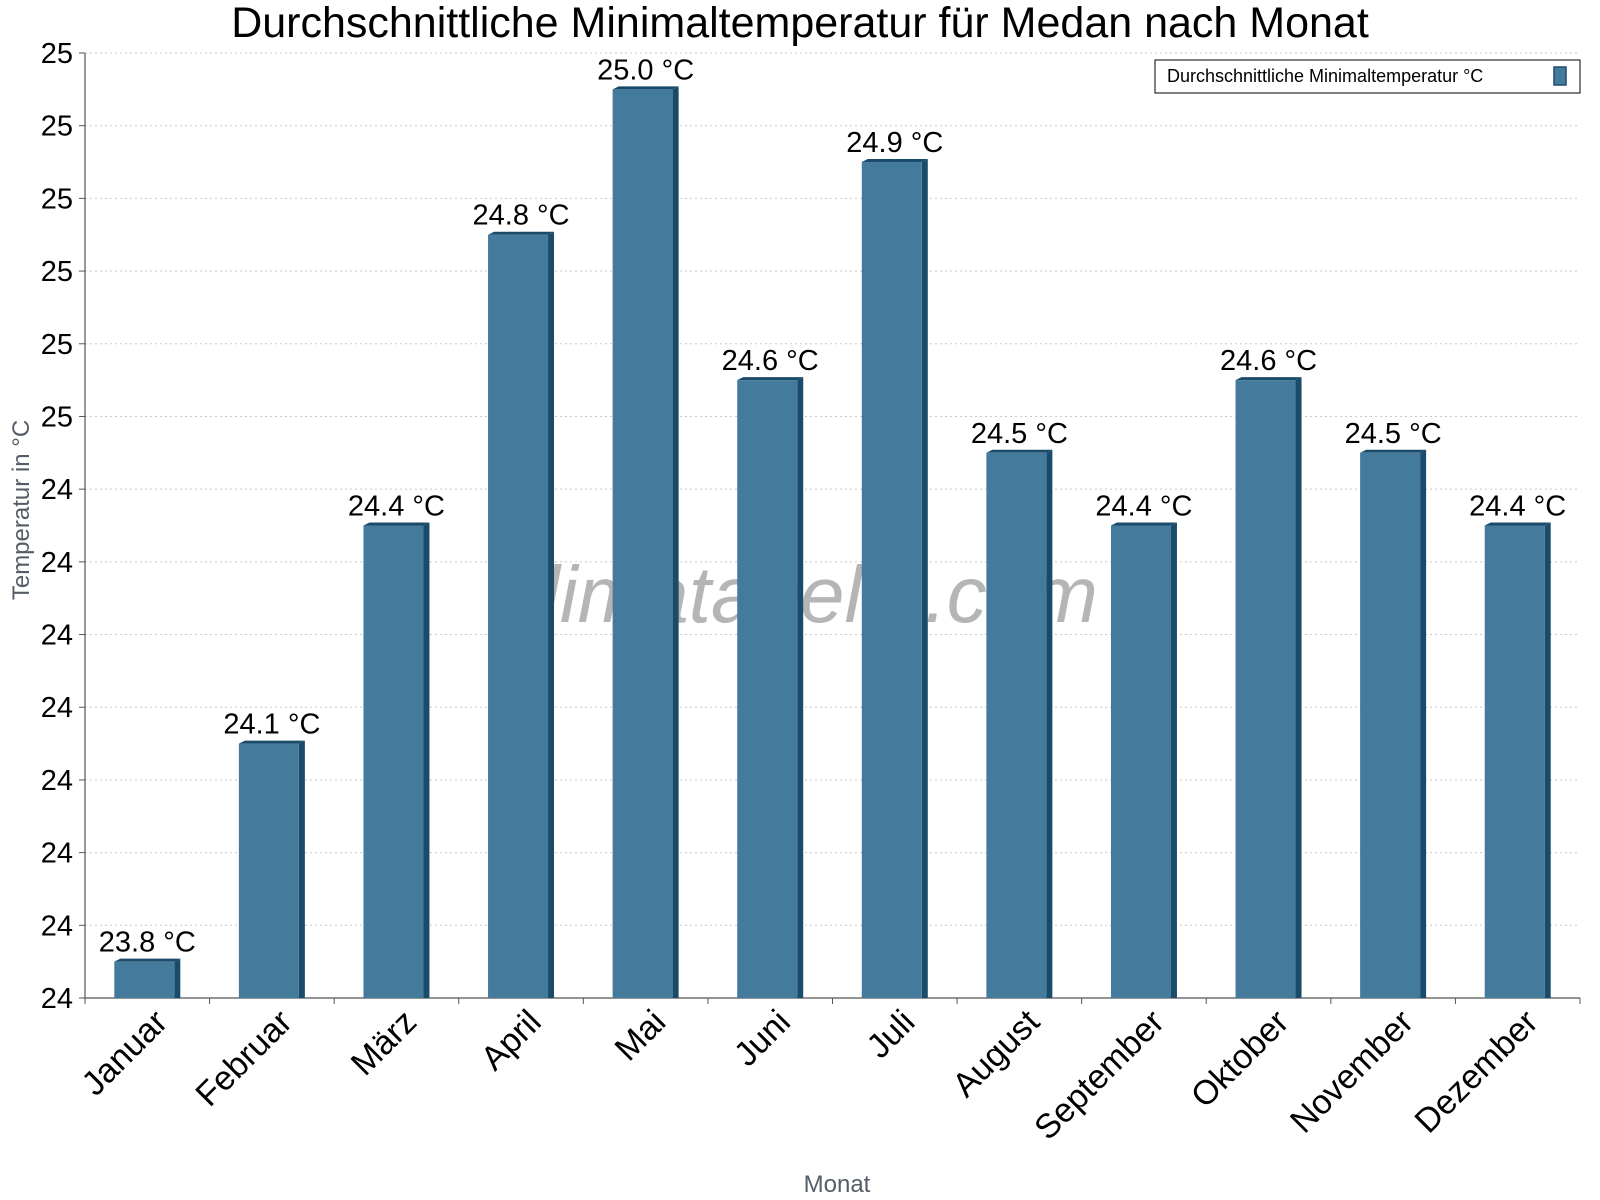  What do you see at coordinates (147, 943) in the screenshot?
I see `data-label: 23.8 °C` at bounding box center [147, 943].